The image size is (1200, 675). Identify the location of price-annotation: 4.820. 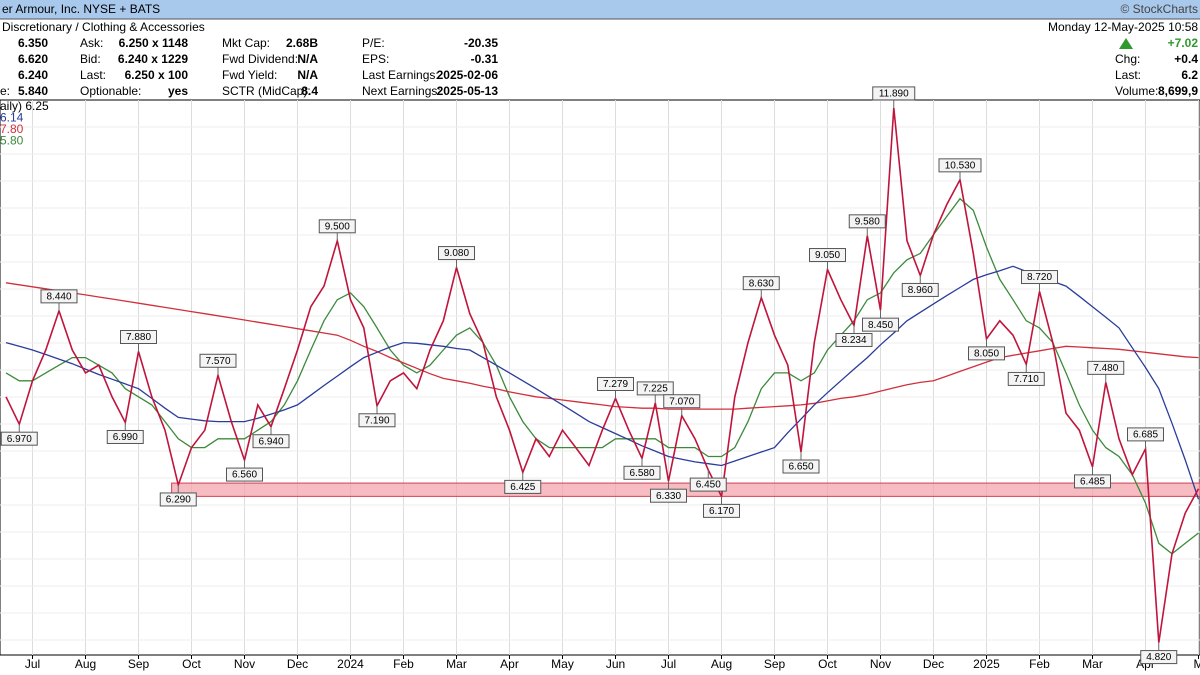
(1159, 653).